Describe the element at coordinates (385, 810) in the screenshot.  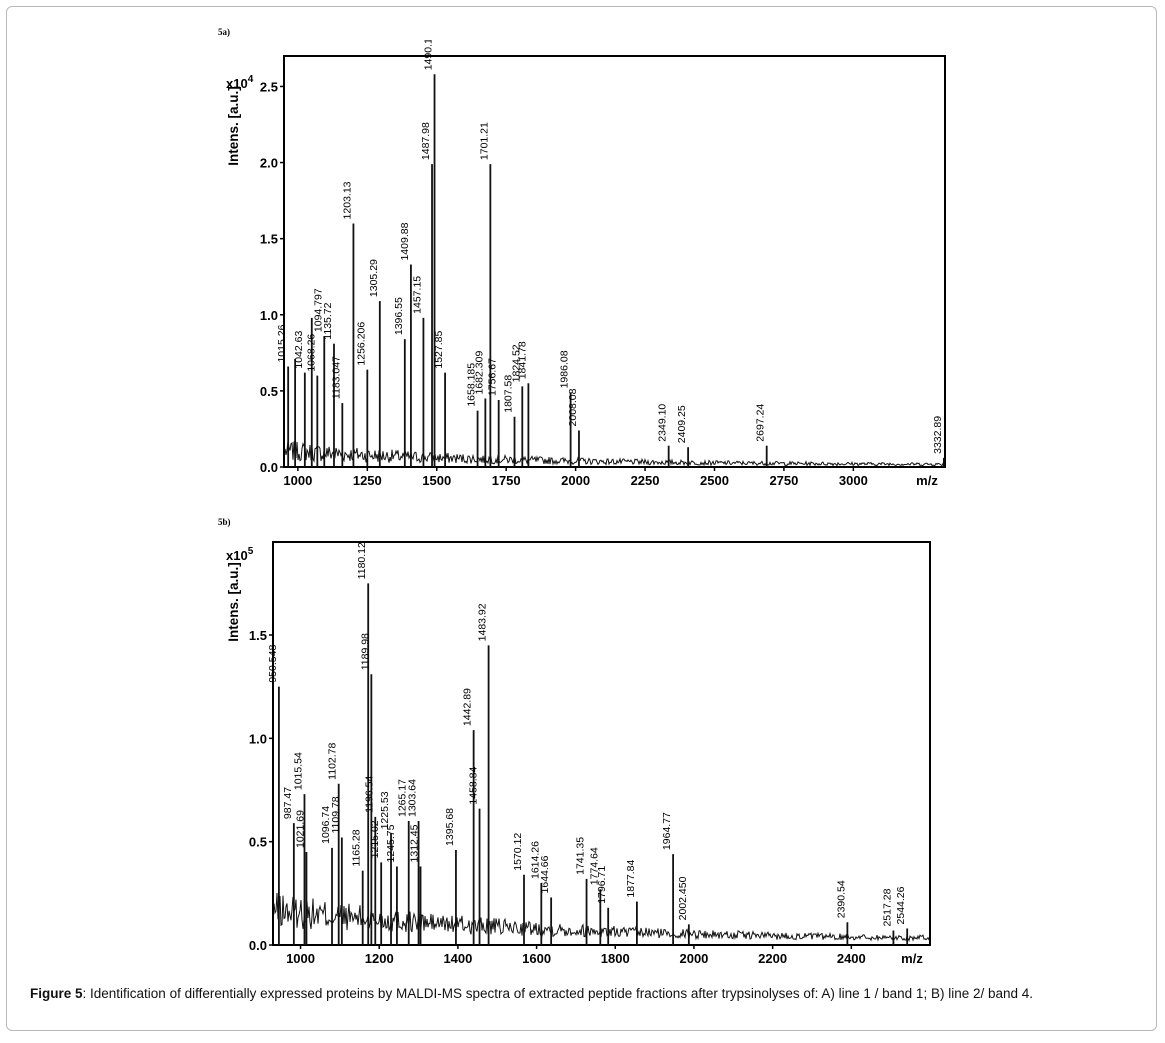
I see `peak-label: 1225.53` at that location.